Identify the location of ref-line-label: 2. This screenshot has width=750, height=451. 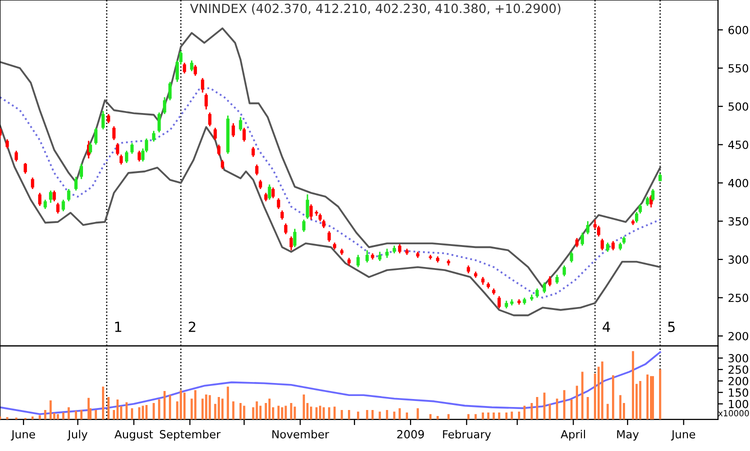
(192, 327).